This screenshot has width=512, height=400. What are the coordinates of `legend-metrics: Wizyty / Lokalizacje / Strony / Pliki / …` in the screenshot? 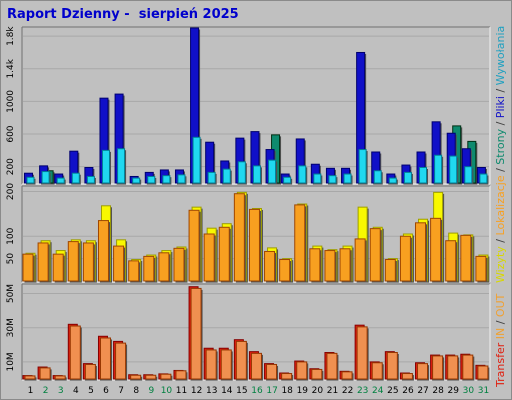 It's located at (500, 154).